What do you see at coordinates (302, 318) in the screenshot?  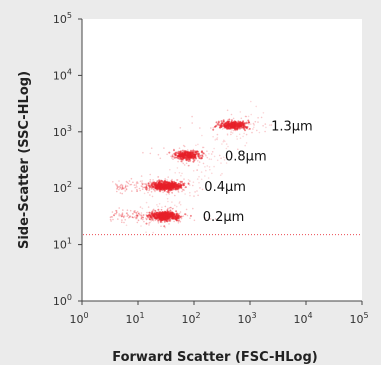 I see `x-tick-label: 10⁴` at bounding box center [302, 318].